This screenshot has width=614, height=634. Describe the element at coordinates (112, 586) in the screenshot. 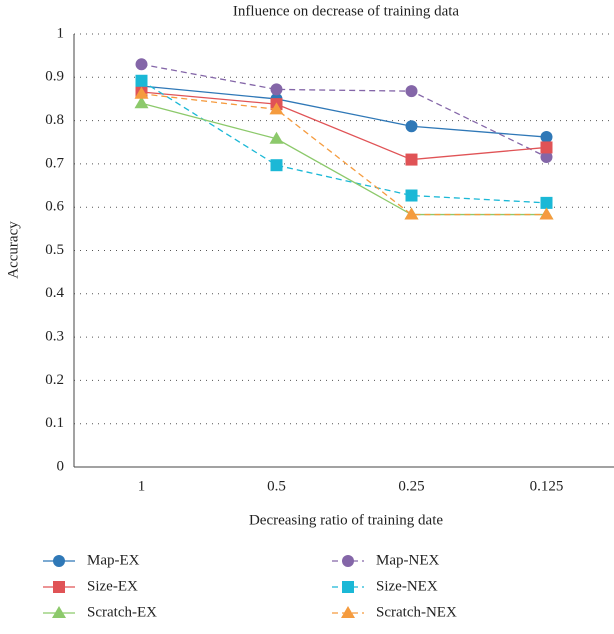

I see `legend-label: Size-EX` at that location.